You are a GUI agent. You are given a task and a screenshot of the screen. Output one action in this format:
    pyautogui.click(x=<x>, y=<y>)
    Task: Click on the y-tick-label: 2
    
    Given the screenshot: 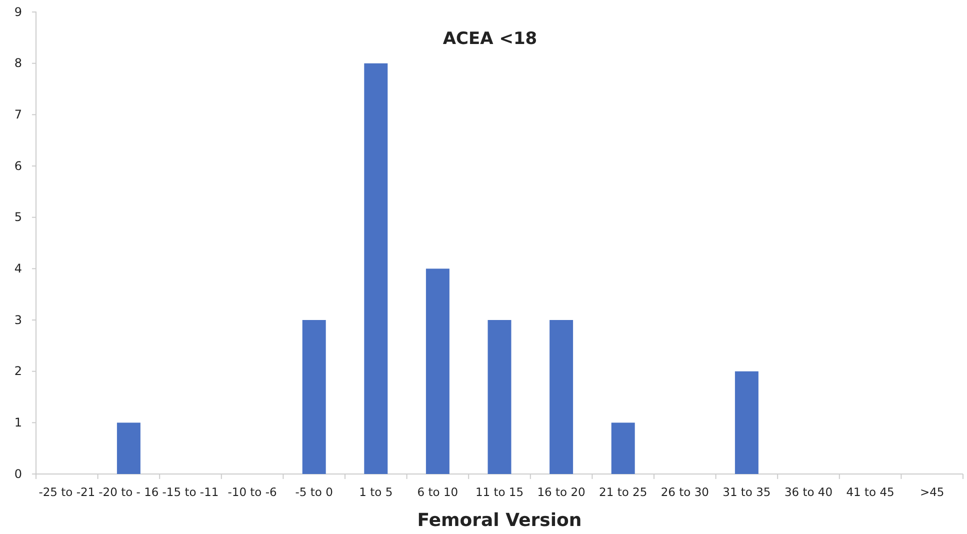 What is the action you would take?
    pyautogui.click(x=18, y=371)
    